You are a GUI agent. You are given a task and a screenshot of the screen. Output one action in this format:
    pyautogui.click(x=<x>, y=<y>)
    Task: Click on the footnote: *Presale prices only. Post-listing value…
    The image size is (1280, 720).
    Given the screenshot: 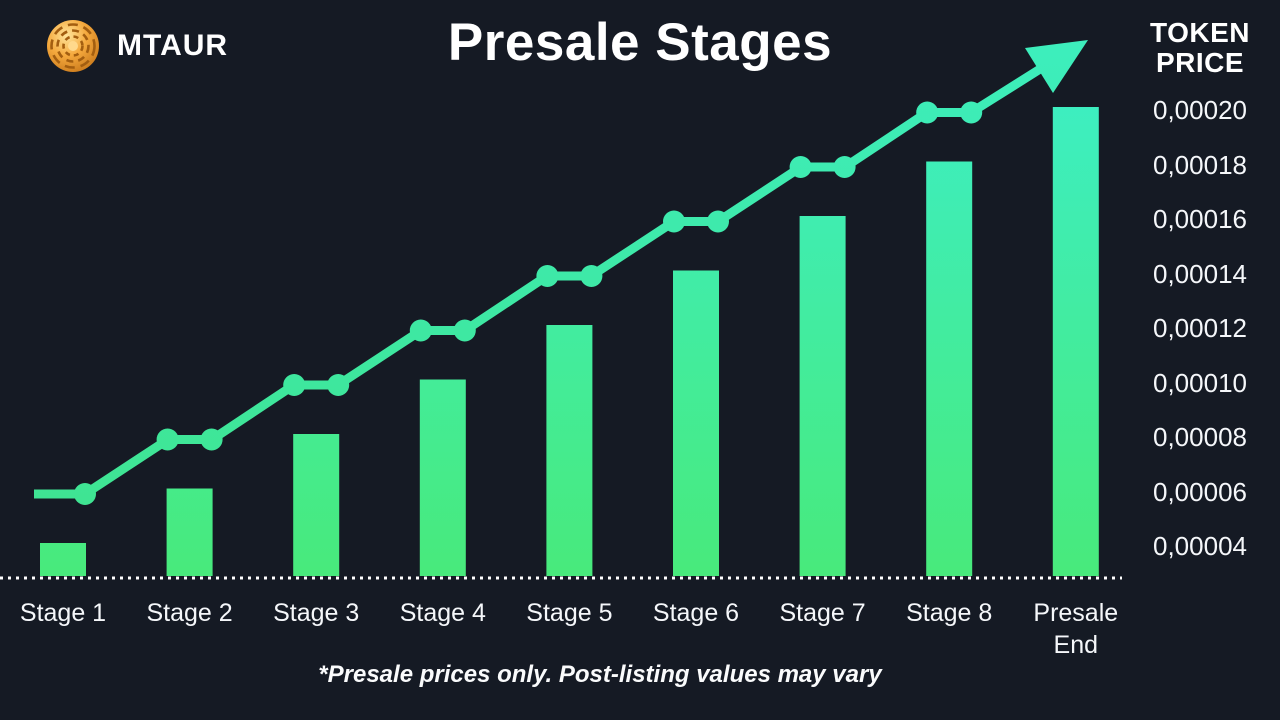 What is the action you would take?
    pyautogui.click(x=600, y=674)
    